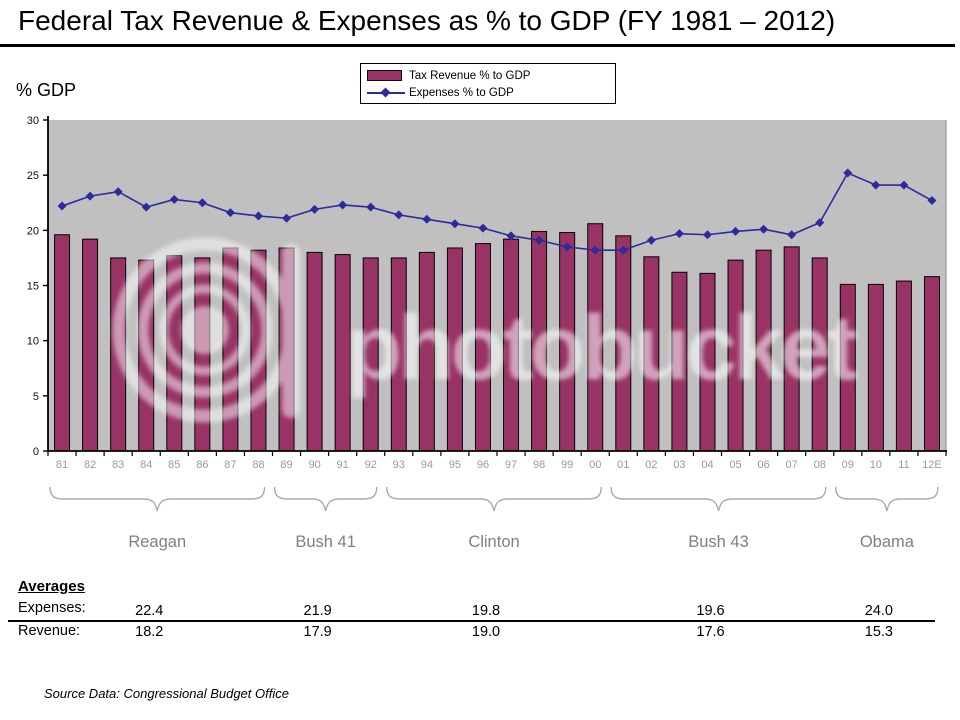  What do you see at coordinates (36, 397) in the screenshot?
I see `svg-text: 5` at bounding box center [36, 397].